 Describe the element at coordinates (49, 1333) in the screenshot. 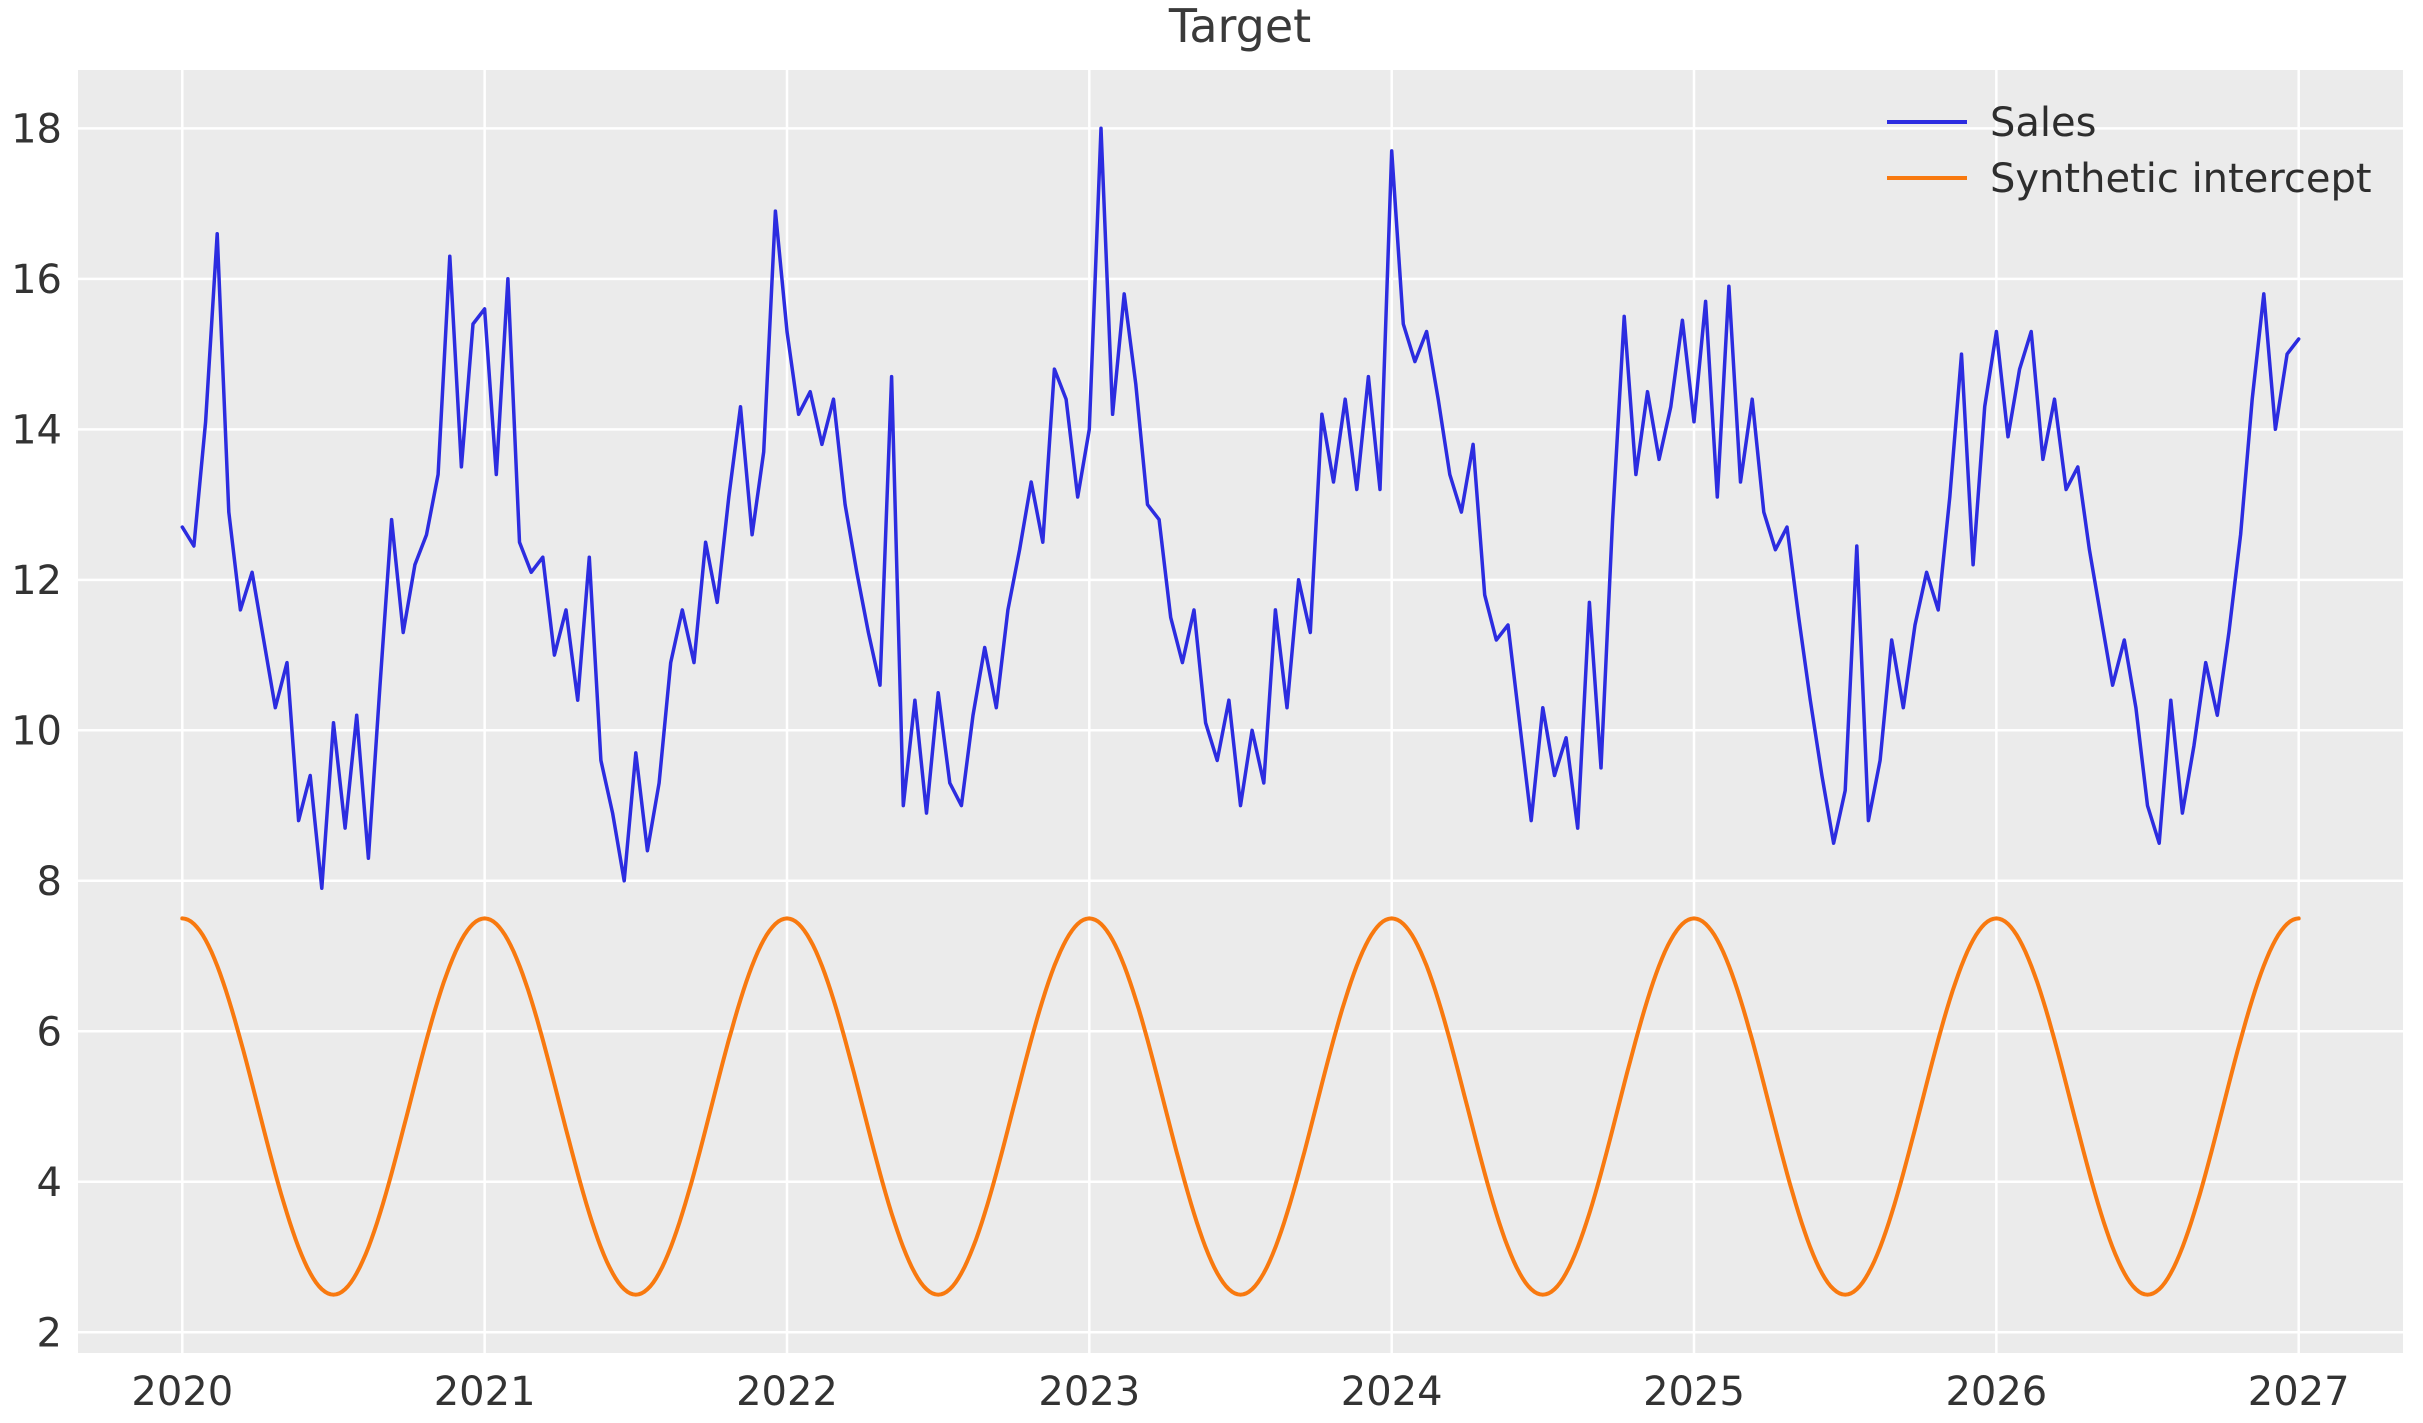

I see `y-tick-label: 2` at that location.